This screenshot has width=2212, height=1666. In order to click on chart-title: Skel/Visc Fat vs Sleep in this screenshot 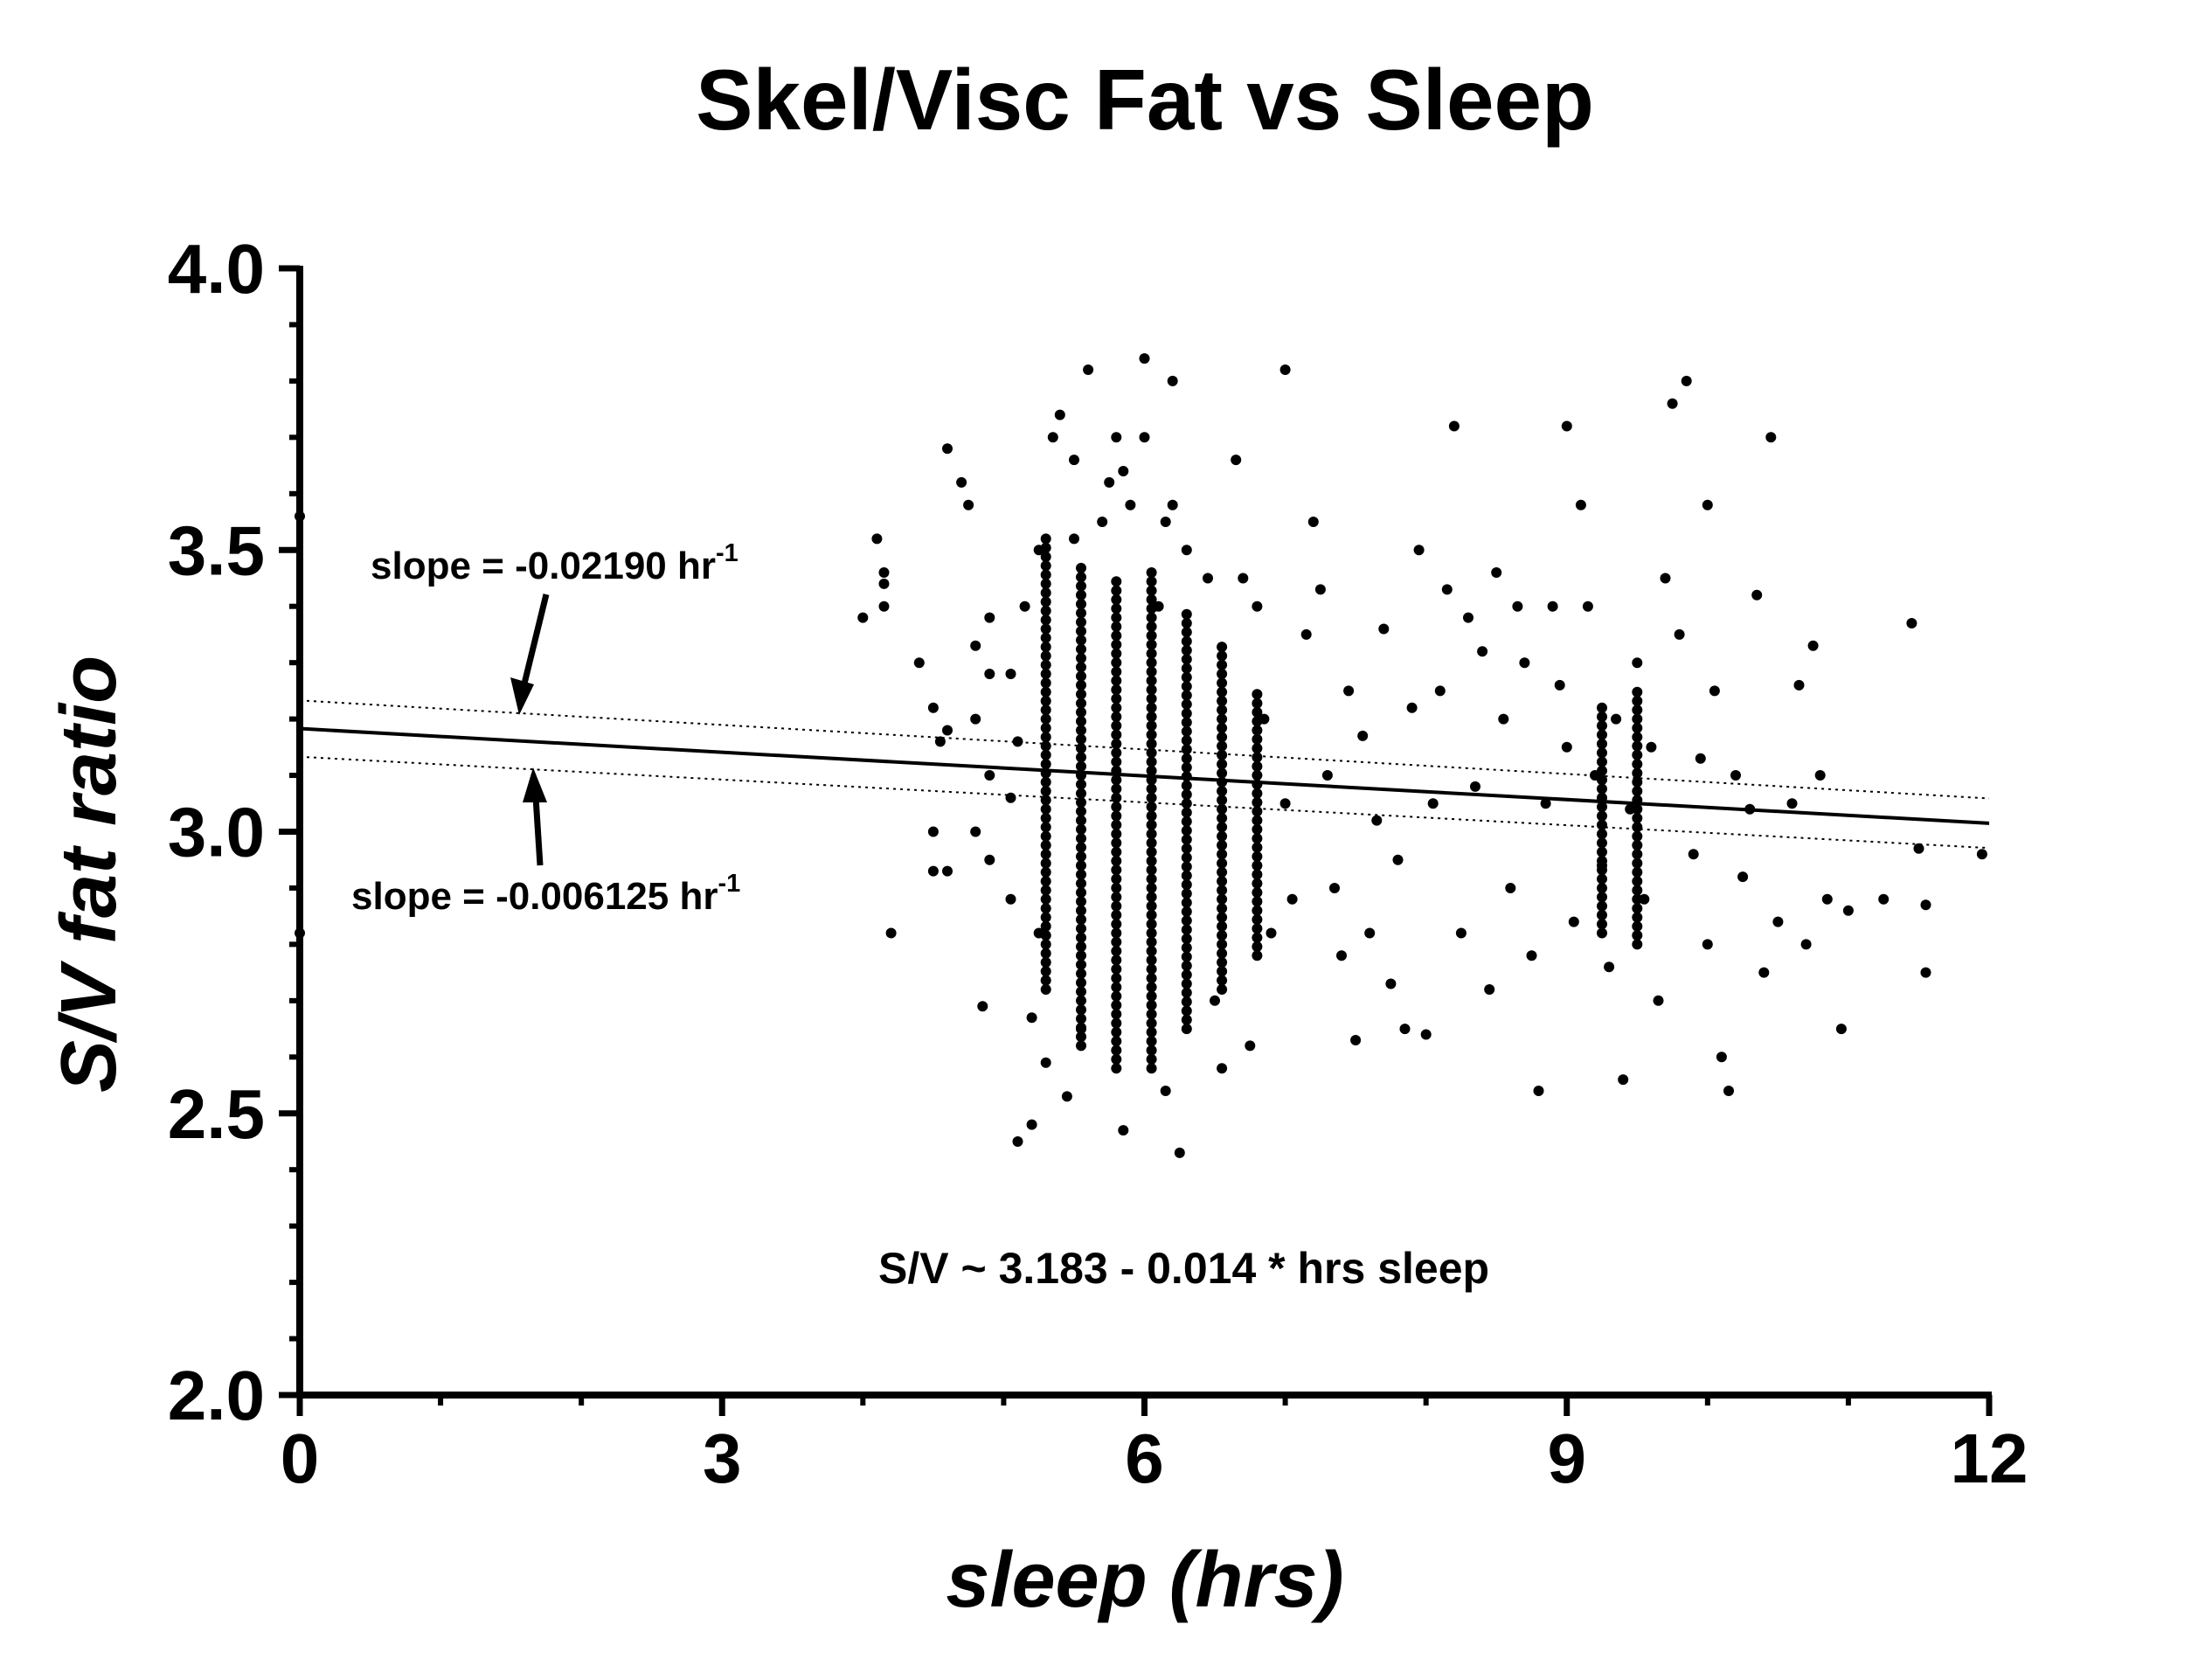, I will do `click(1145, 100)`.